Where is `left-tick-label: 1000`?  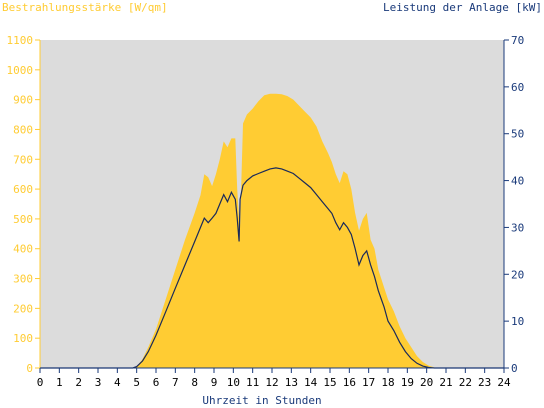 left-tick-label: 1000 is located at coordinates (20, 70).